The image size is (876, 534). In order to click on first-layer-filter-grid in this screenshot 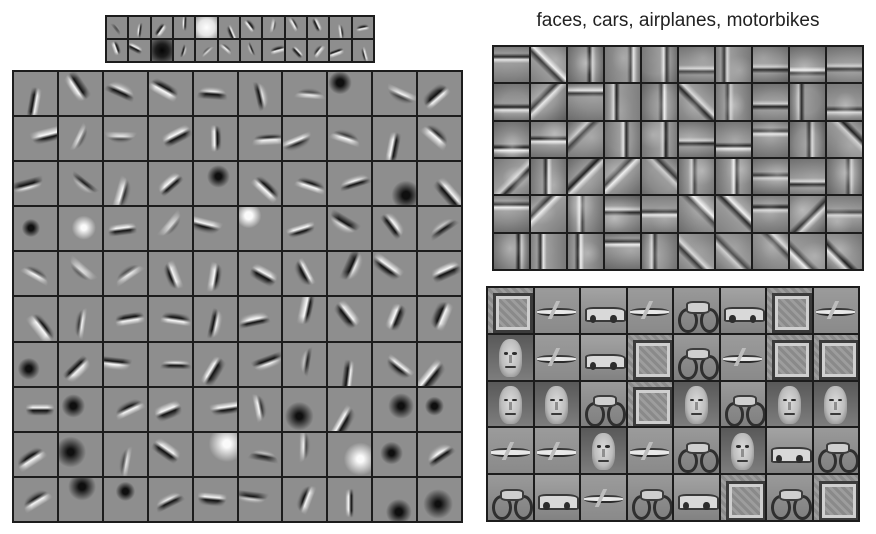, I will do `click(240, 39)`.